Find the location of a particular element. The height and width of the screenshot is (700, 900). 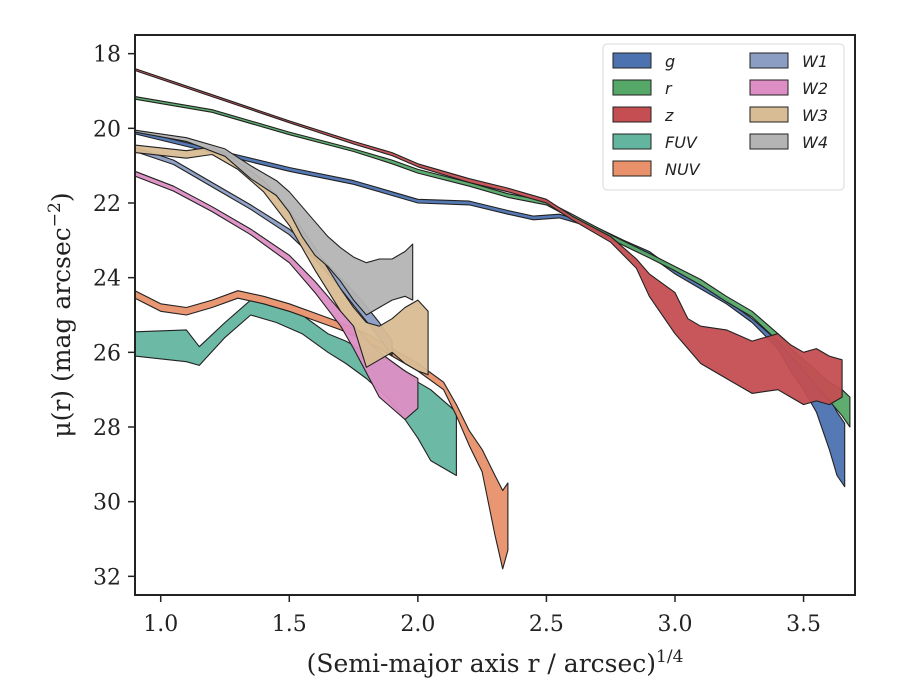

y-tick-label: 24 is located at coordinates (107, 279).